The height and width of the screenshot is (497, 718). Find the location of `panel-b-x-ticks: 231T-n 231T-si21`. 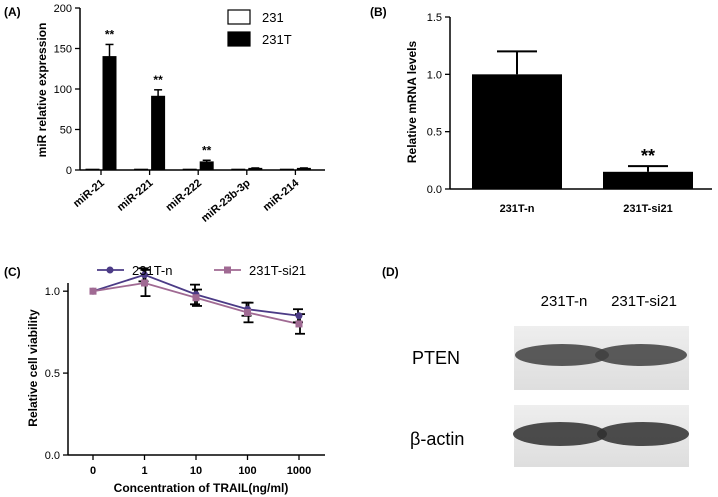

panel-b-x-ticks: 231T-n 231T-si21 is located at coordinates (586, 209).